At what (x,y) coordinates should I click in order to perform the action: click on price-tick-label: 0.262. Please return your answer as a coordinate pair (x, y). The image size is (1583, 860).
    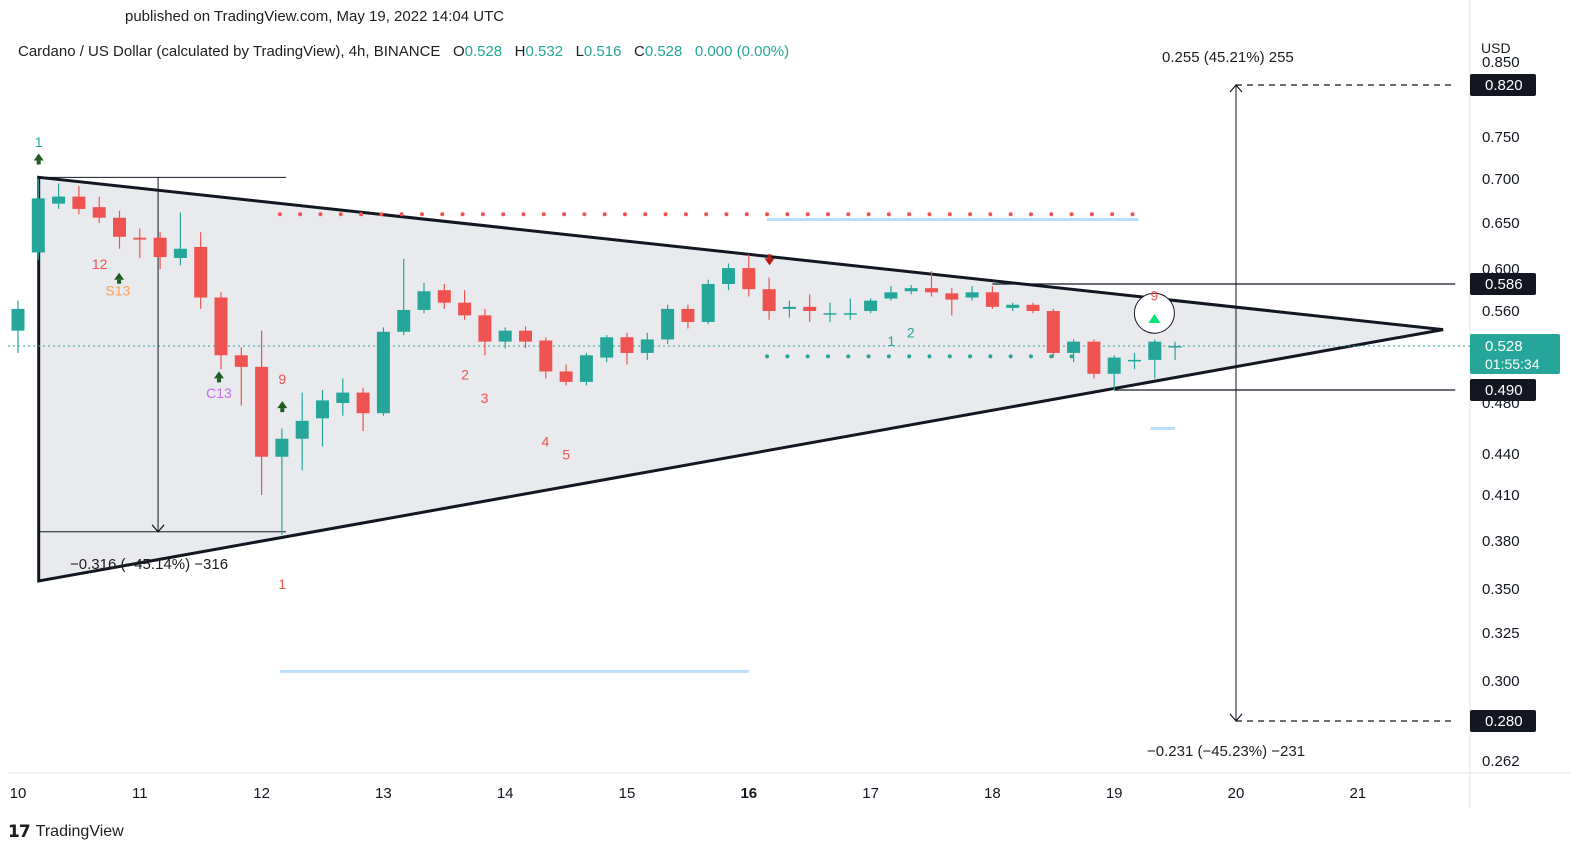
    Looking at the image, I should click on (1501, 761).